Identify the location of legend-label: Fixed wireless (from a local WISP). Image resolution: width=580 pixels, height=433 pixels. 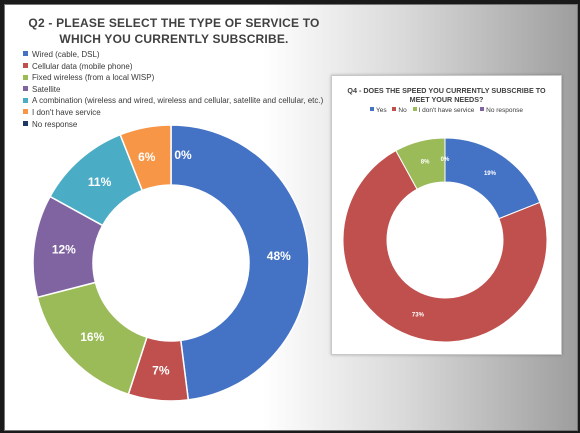
(93, 78).